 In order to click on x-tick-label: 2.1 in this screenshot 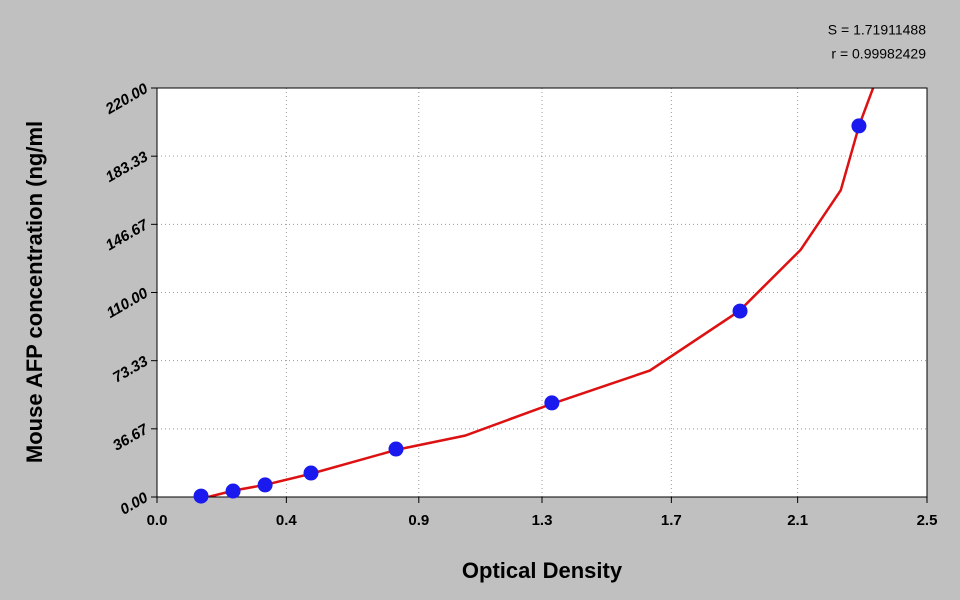, I will do `click(797, 520)`.